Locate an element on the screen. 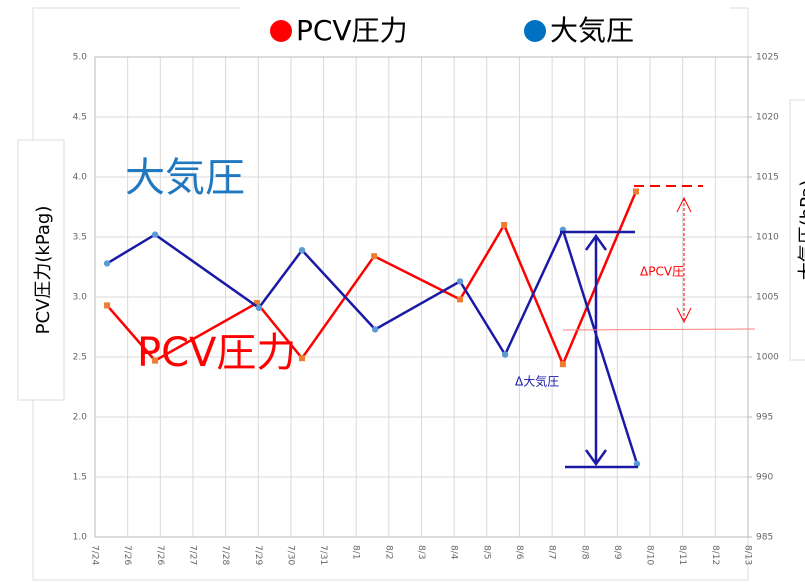  legend-bg is located at coordinates (485, 25).